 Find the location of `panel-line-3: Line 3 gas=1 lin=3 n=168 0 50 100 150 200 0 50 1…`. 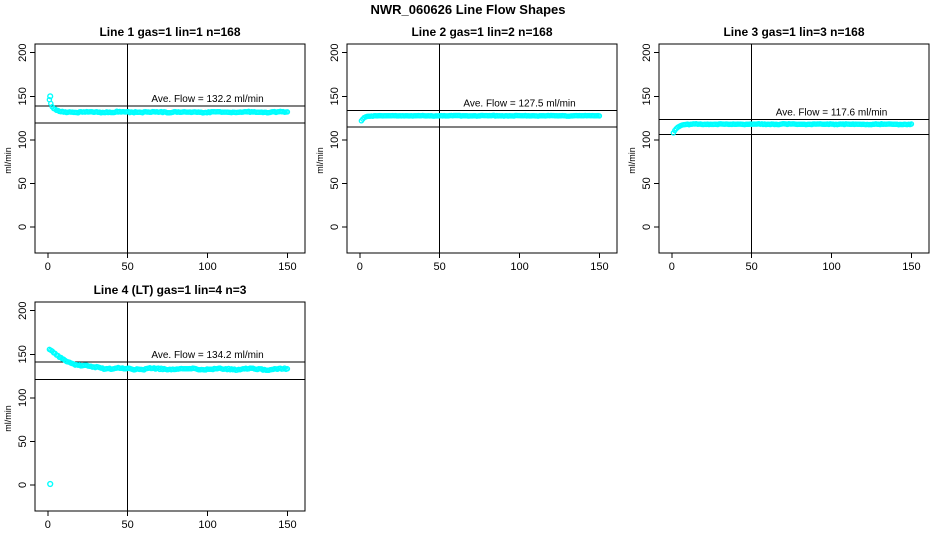

panel-line-3: Line 3 gas=1 lin=3 n=168 0 50 100 150 200 0 50 1… is located at coordinates (778, 149).